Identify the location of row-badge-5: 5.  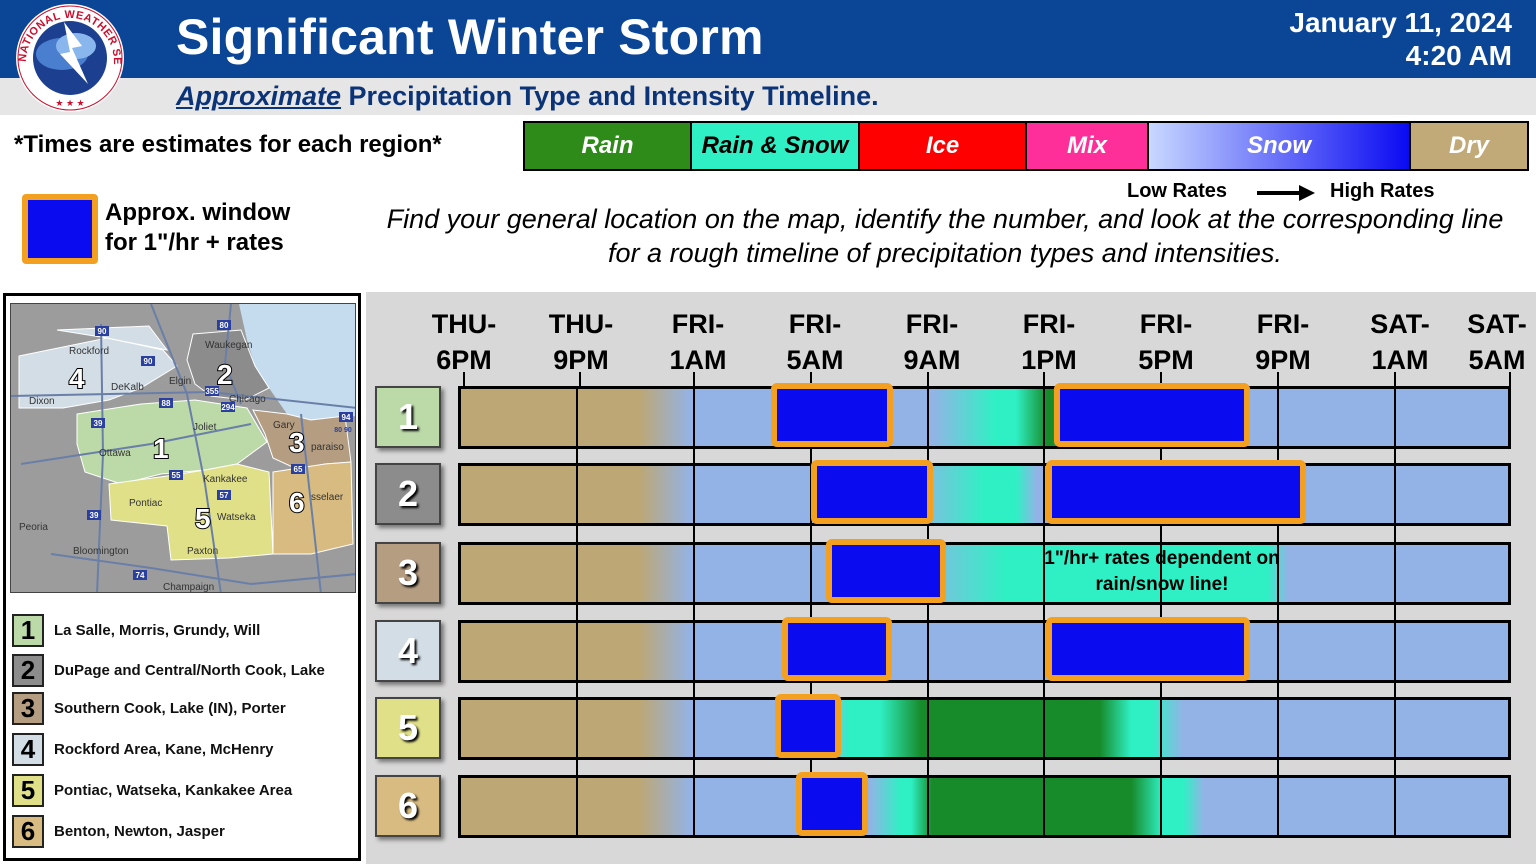
(408, 728).